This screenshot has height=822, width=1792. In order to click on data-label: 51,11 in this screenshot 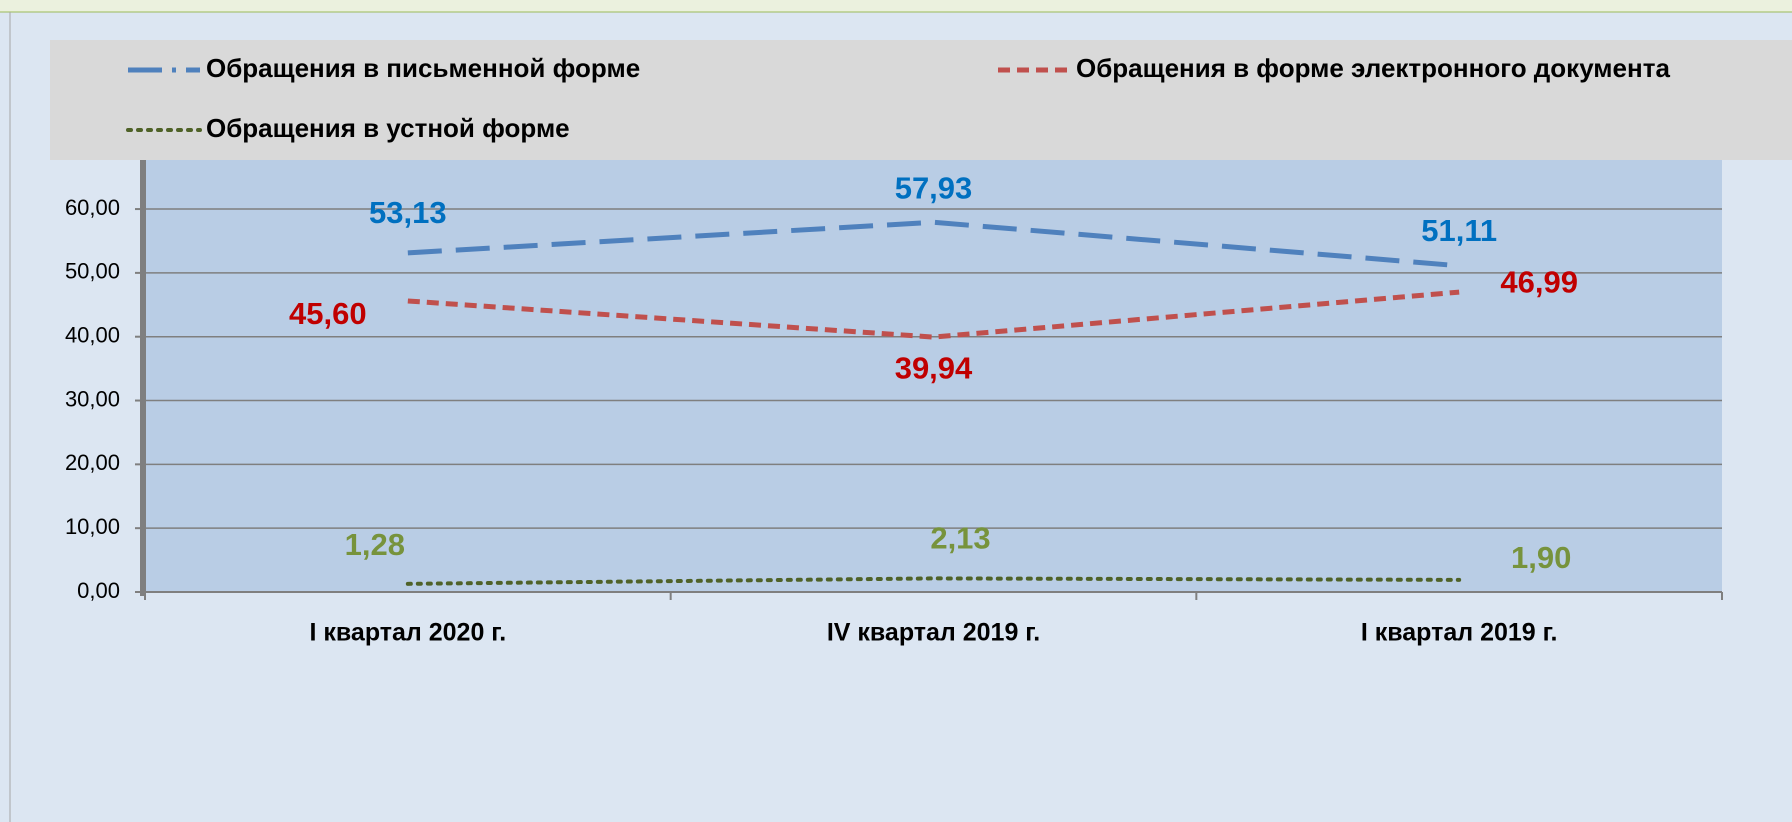, I will do `click(1459, 230)`.